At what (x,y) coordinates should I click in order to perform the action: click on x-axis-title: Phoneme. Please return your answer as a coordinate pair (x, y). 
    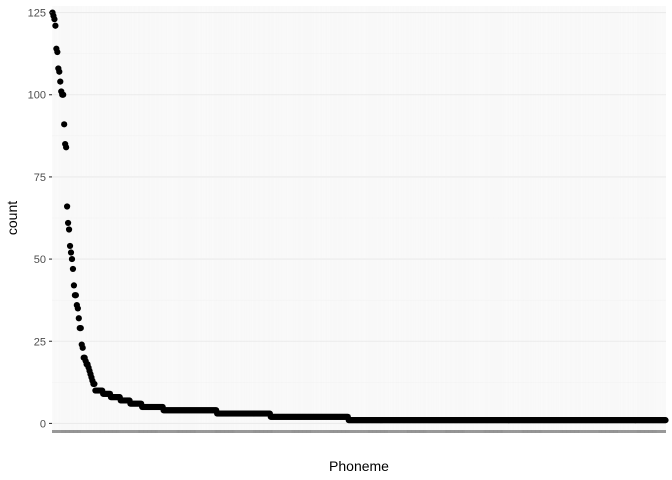
    Looking at the image, I should click on (359, 466).